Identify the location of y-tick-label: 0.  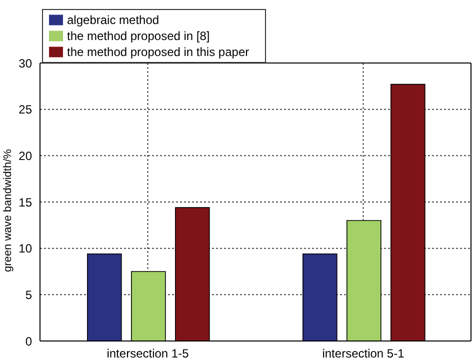
(28, 341).